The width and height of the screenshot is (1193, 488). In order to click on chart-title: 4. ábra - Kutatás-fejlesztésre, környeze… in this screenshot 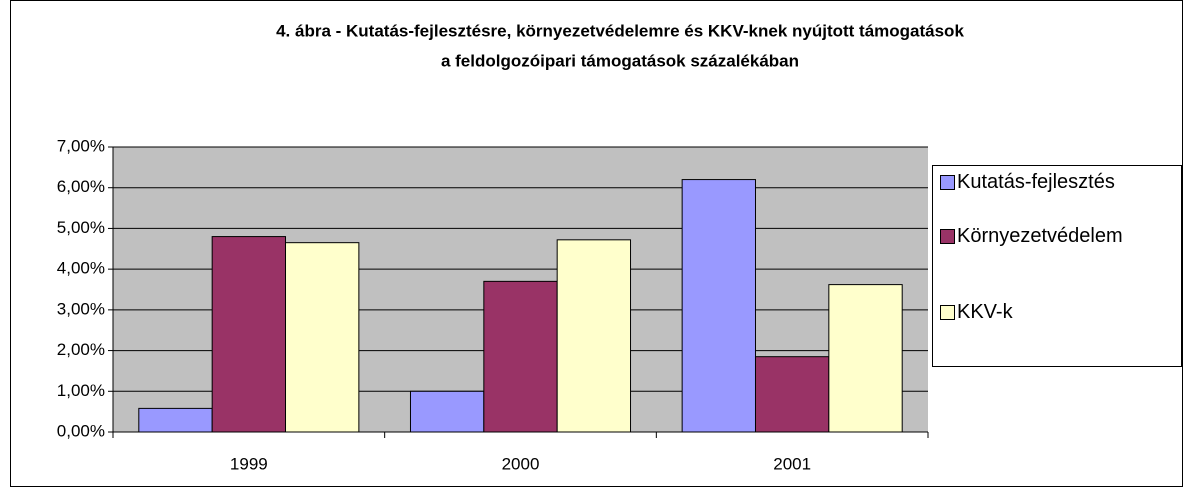, I will do `click(620, 30)`.